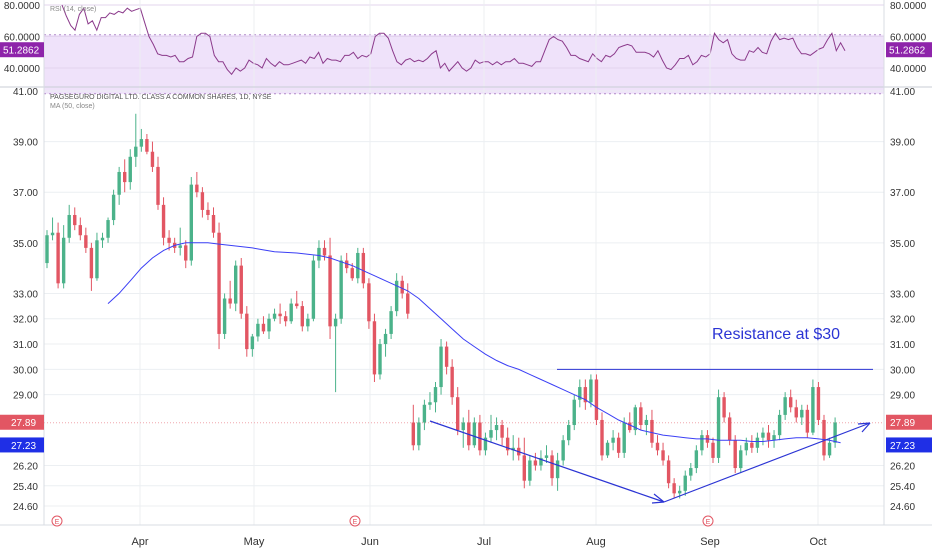 This screenshot has height=555, width=932. I want to click on rsi-indicator-label: RSI (14, close), so click(73, 9).